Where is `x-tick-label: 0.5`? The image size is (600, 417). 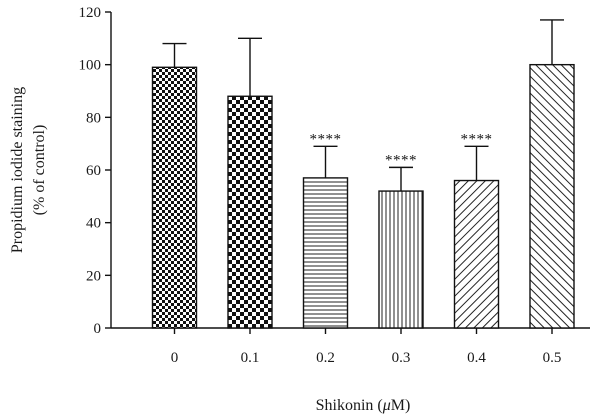
x-tick-label: 0.5 is located at coordinates (552, 358).